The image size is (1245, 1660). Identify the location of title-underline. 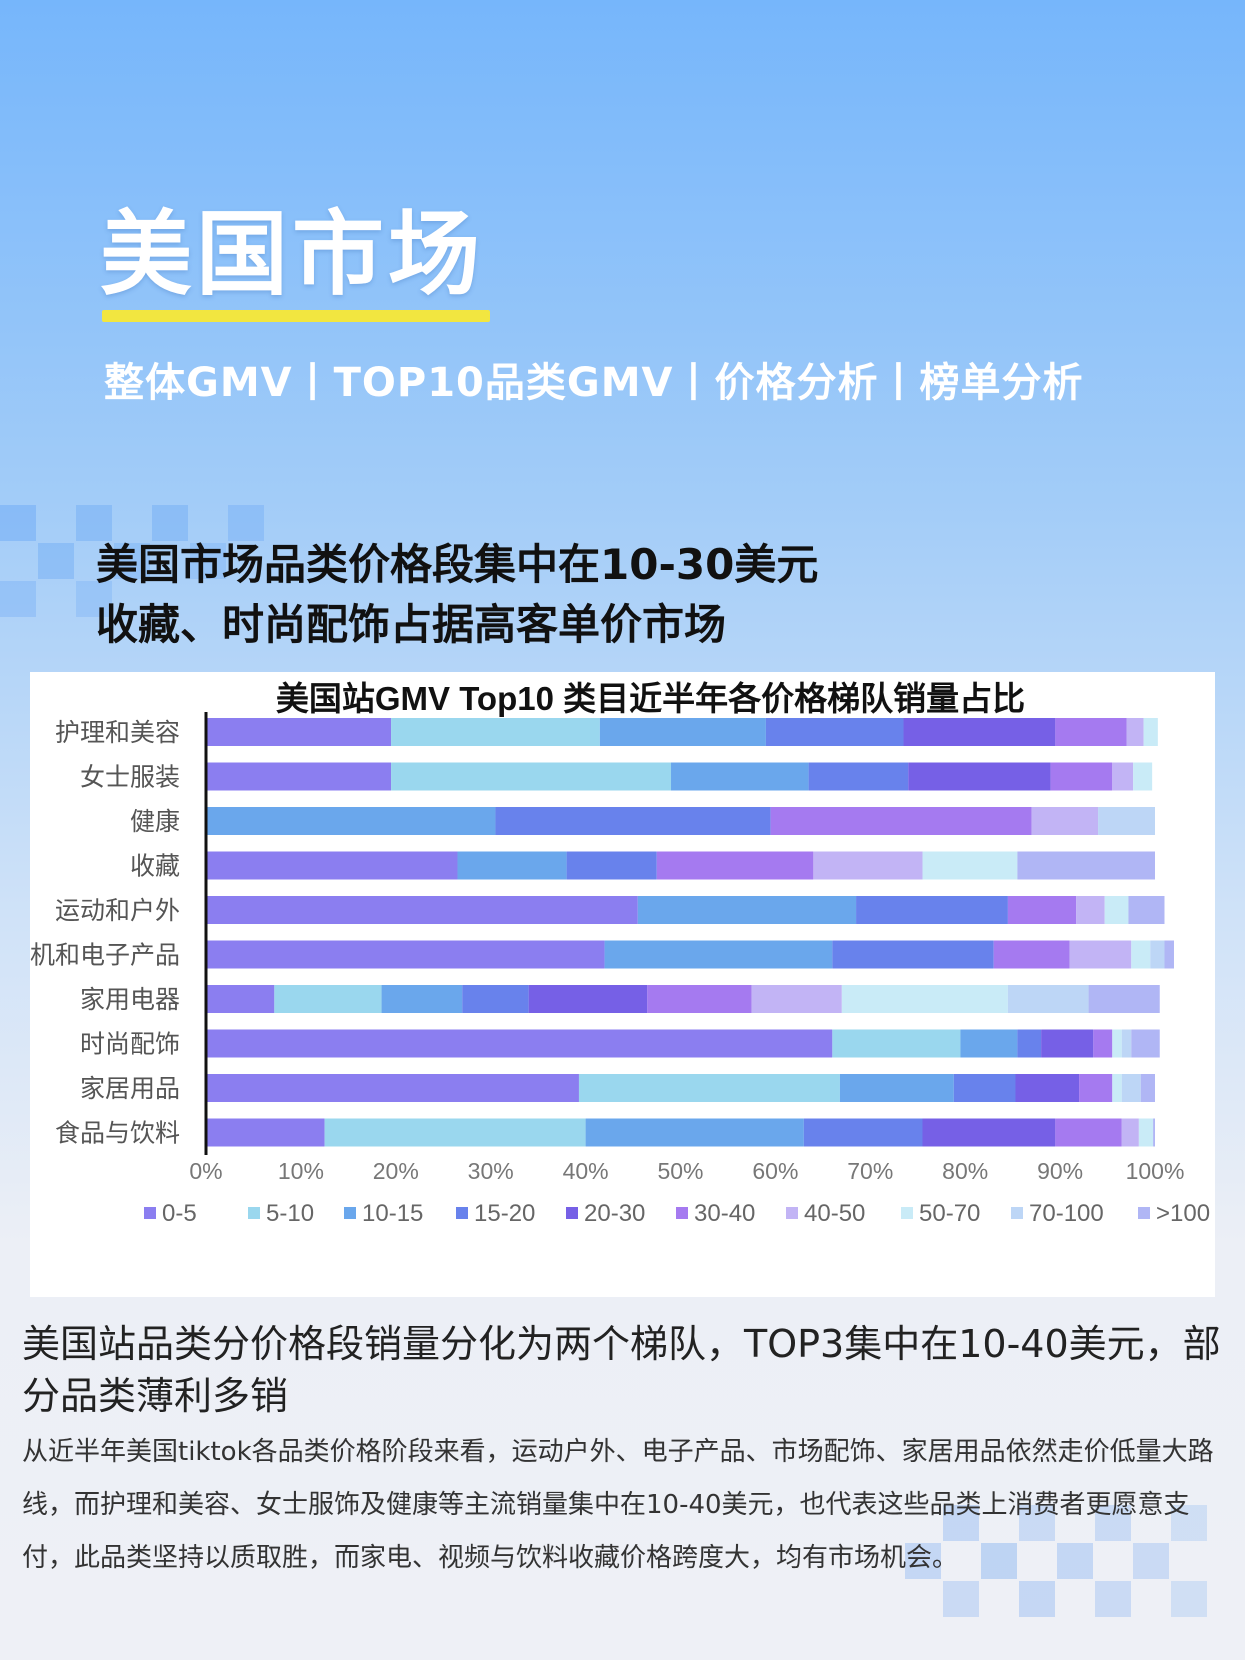
(296, 316).